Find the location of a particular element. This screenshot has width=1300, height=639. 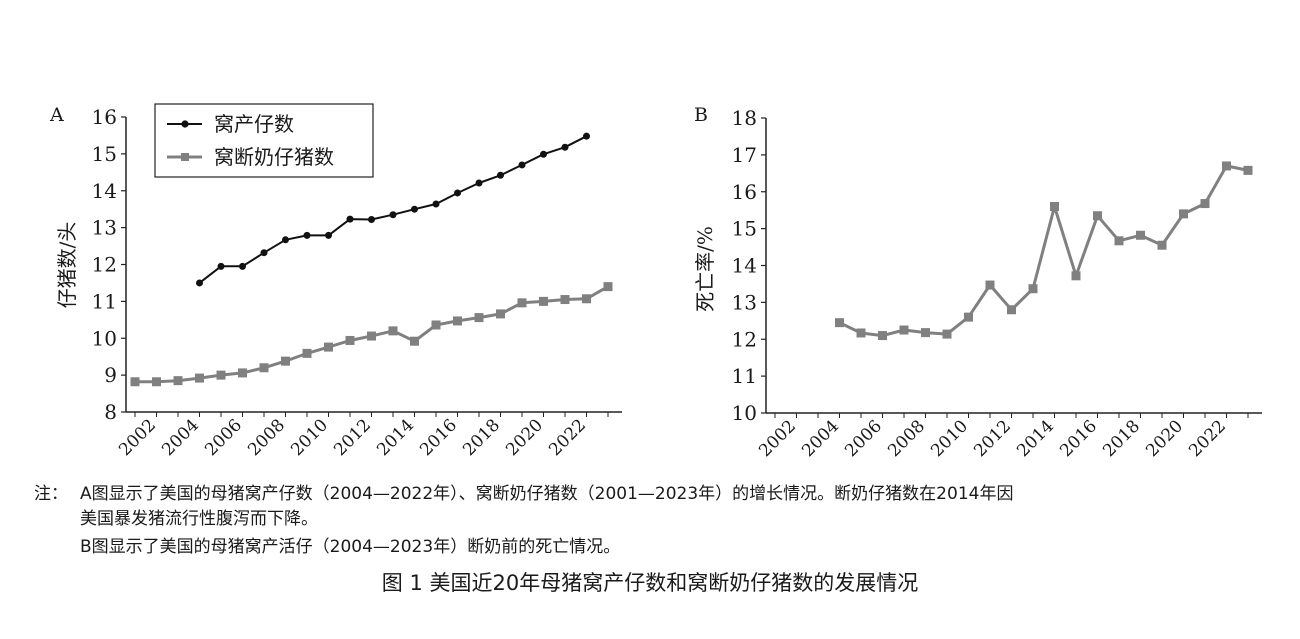

panel-b-y-tick-label: 10 is located at coordinates (744, 413).